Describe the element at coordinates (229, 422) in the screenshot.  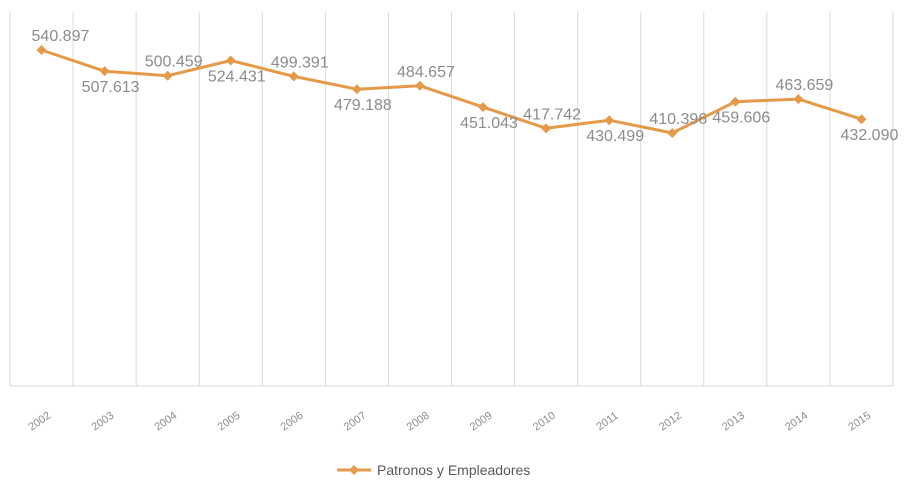
I see `x-tick-label: 2005` at that location.